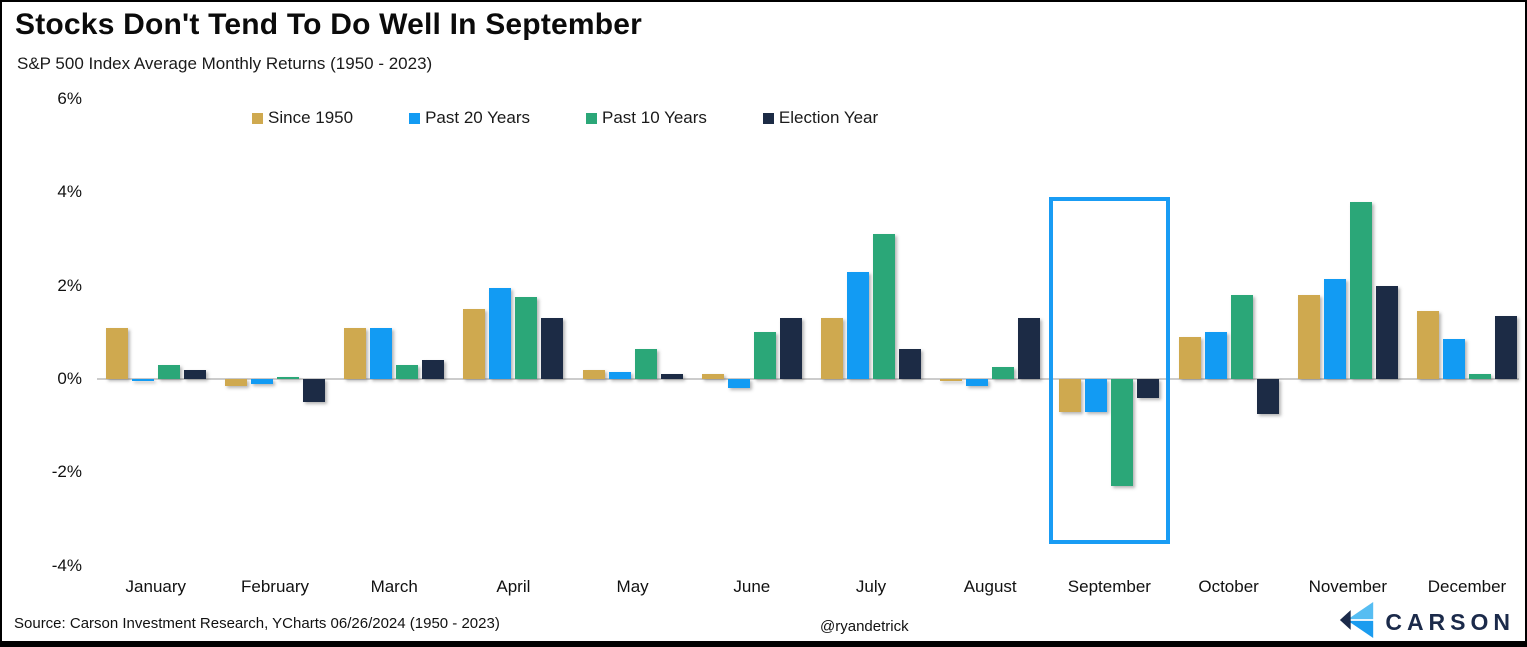 The width and height of the screenshot is (1527, 647). I want to click on bar-past-10-years-september, so click(1122, 433).